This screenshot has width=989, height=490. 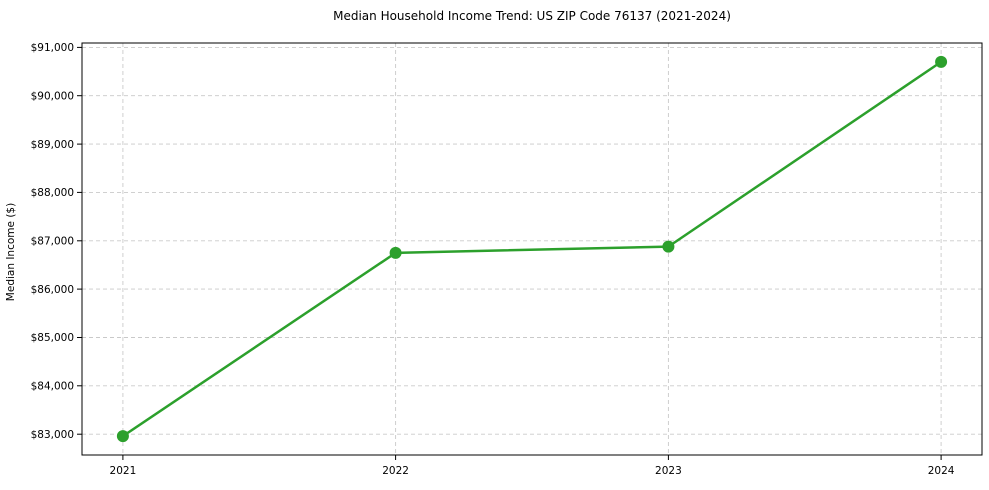 What do you see at coordinates (123, 471) in the screenshot?
I see `x-tick-label: 2021` at bounding box center [123, 471].